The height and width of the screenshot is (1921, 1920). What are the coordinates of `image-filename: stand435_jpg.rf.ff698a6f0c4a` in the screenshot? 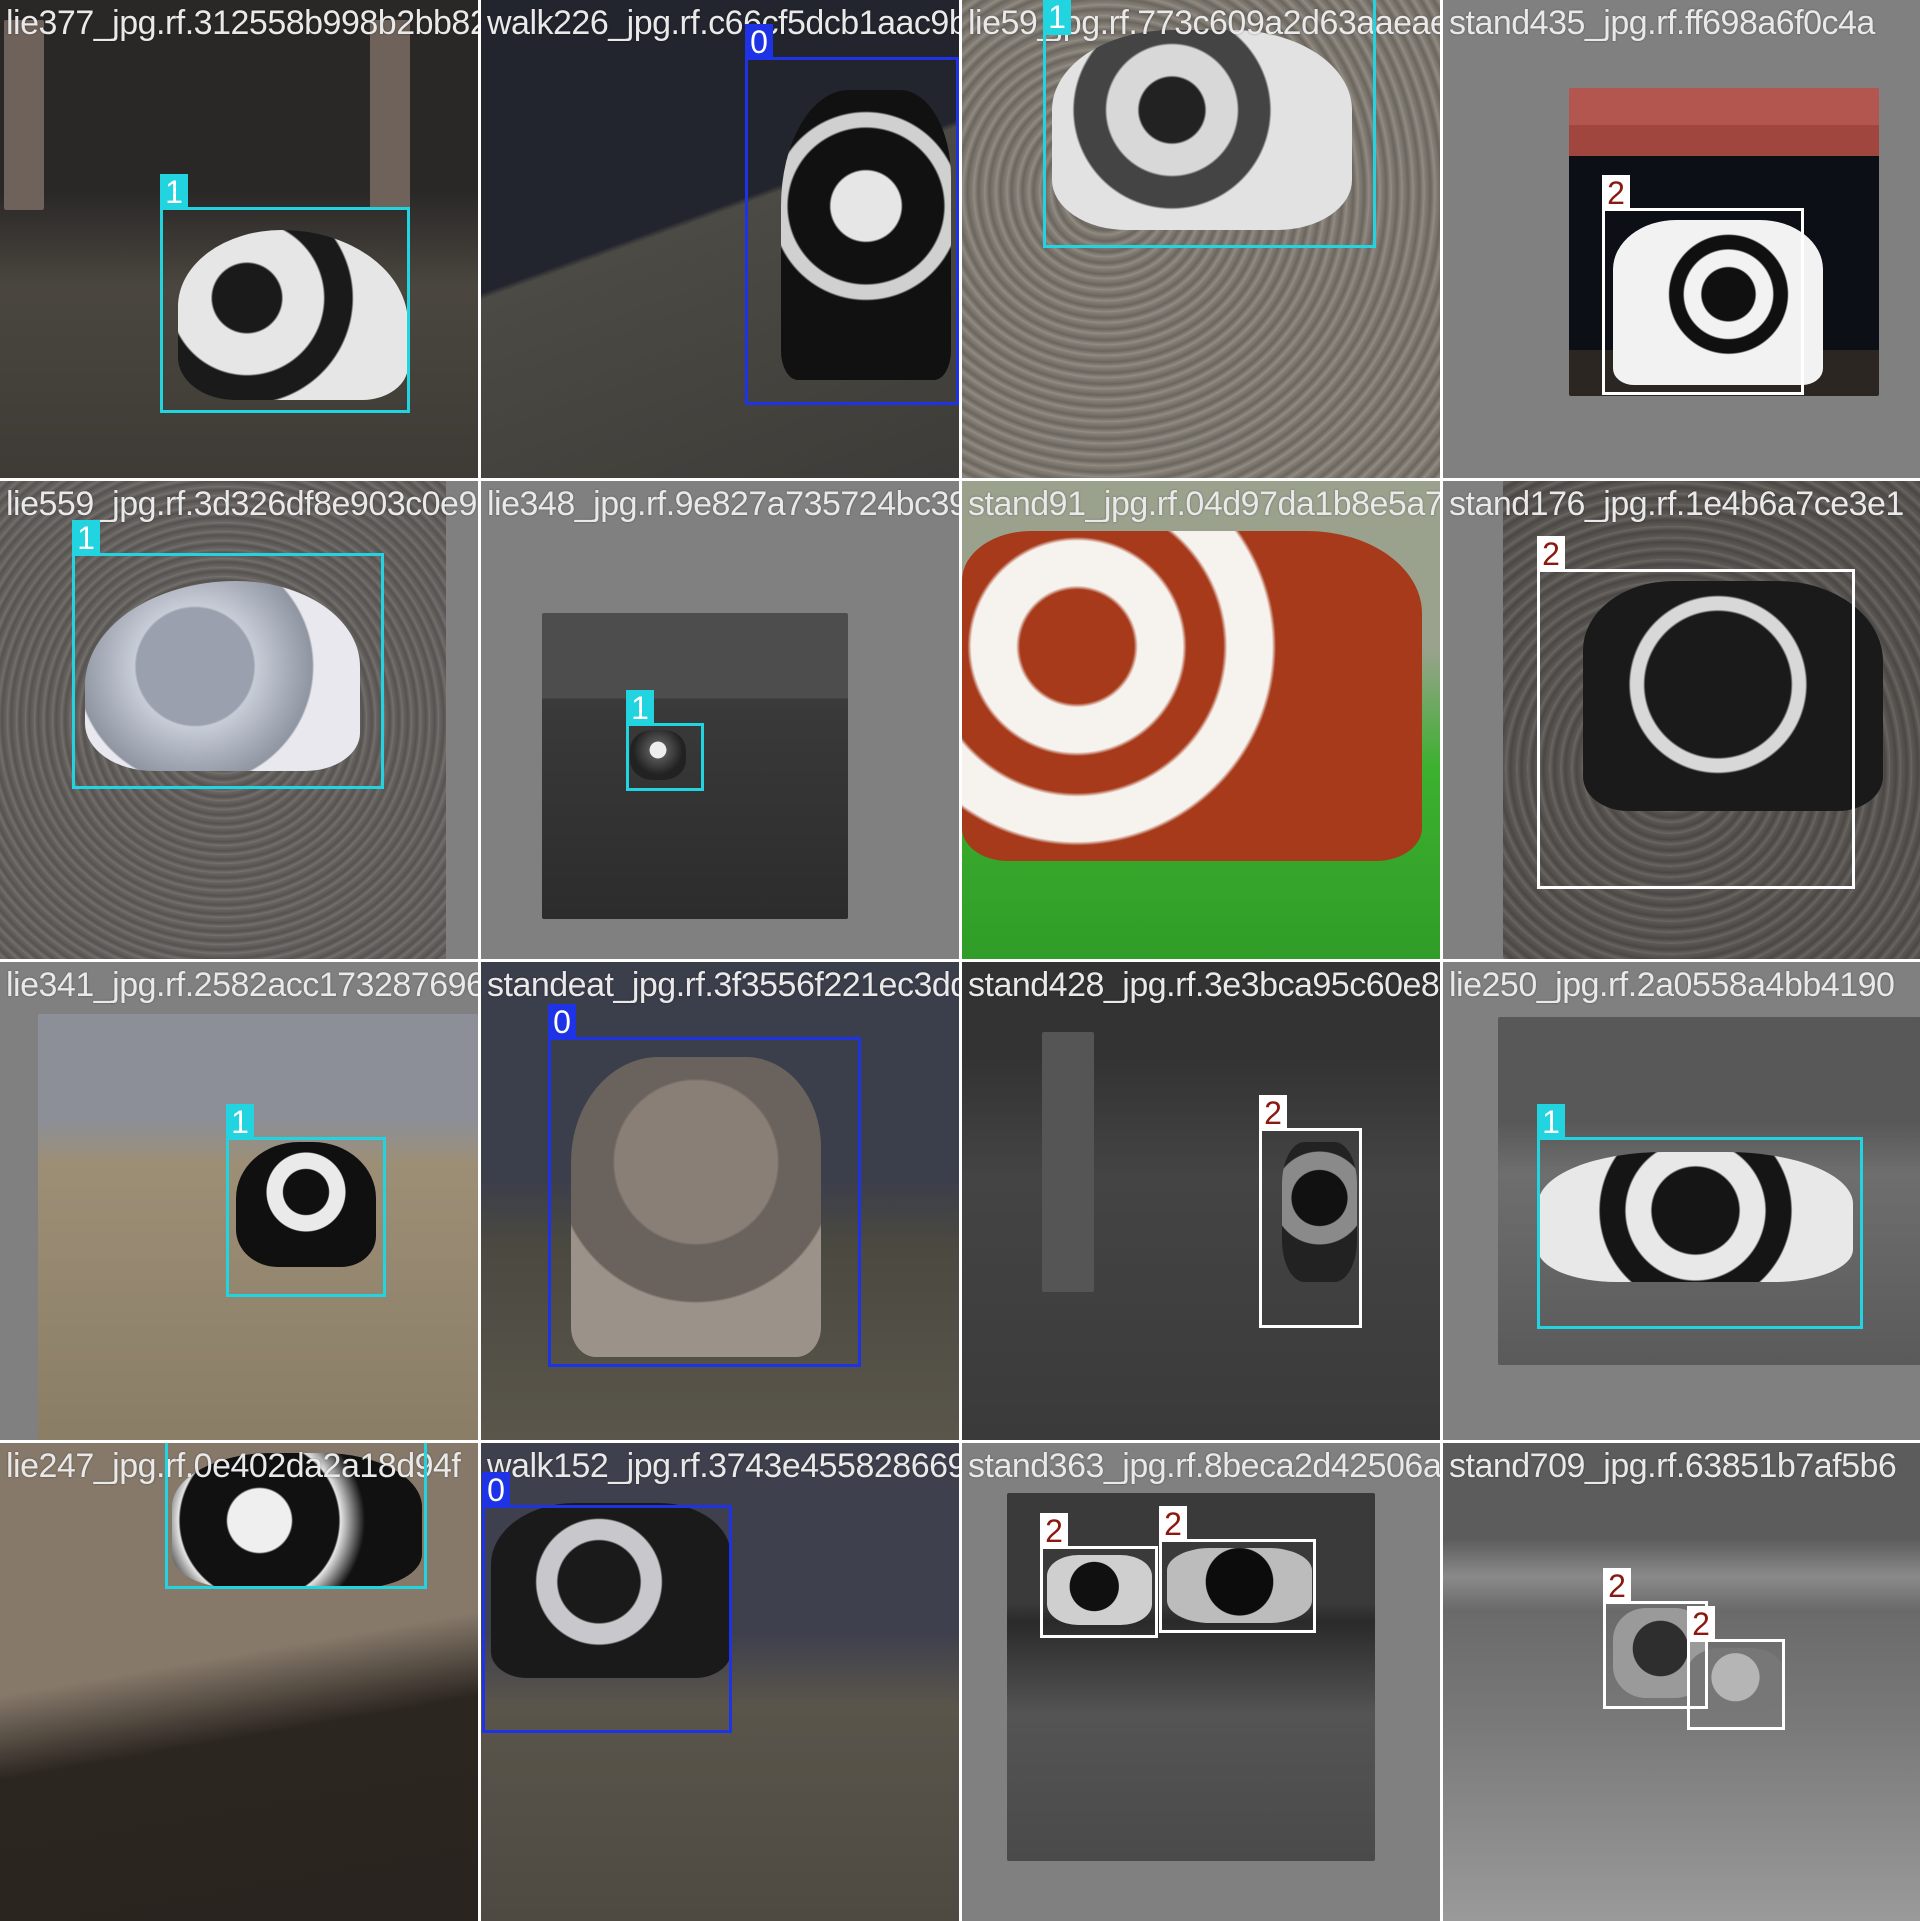 It's located at (1662, 23).